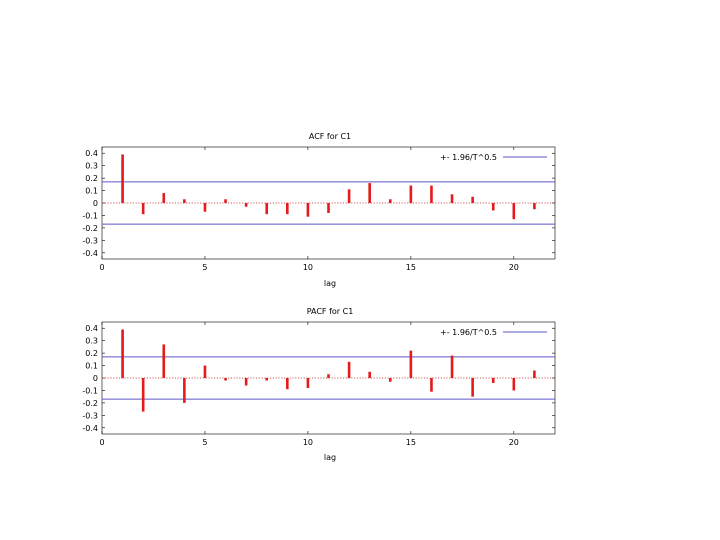 Image resolution: width=720 pixels, height=540 pixels. What do you see at coordinates (308, 442) in the screenshot?
I see `pacf-x-tick-label: 10` at bounding box center [308, 442].